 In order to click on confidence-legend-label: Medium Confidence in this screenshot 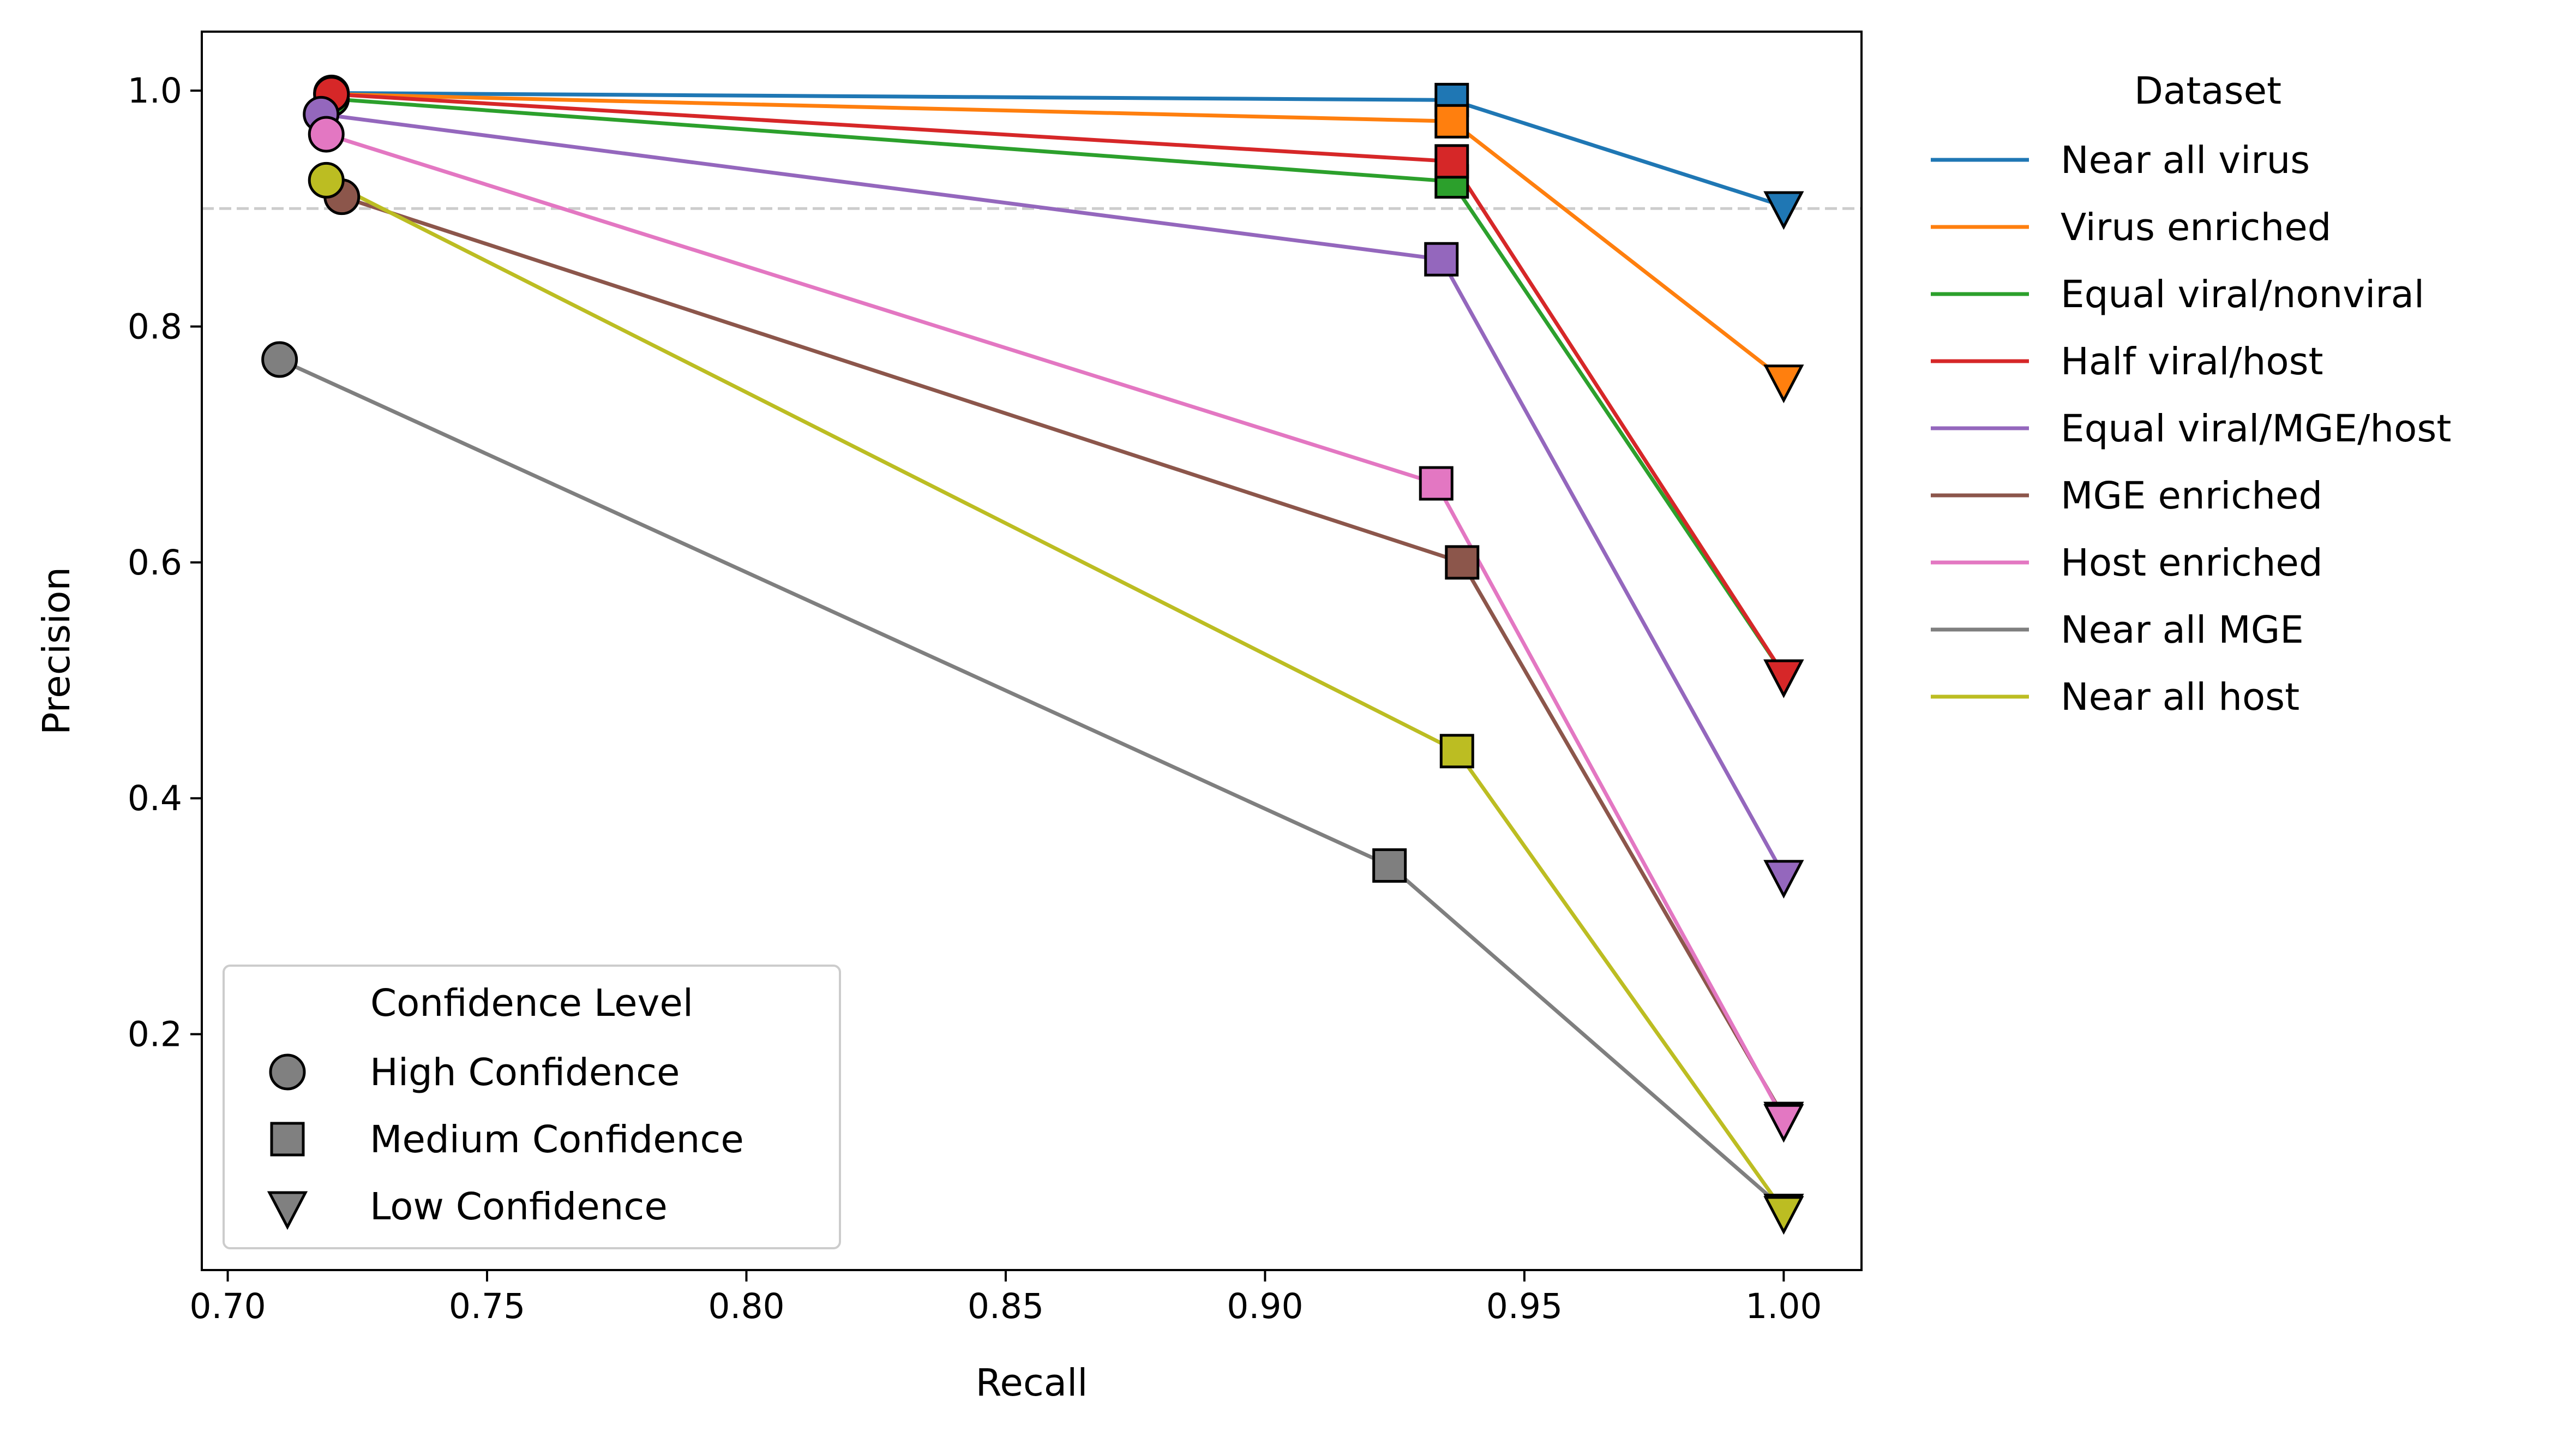, I will do `click(557, 1139)`.